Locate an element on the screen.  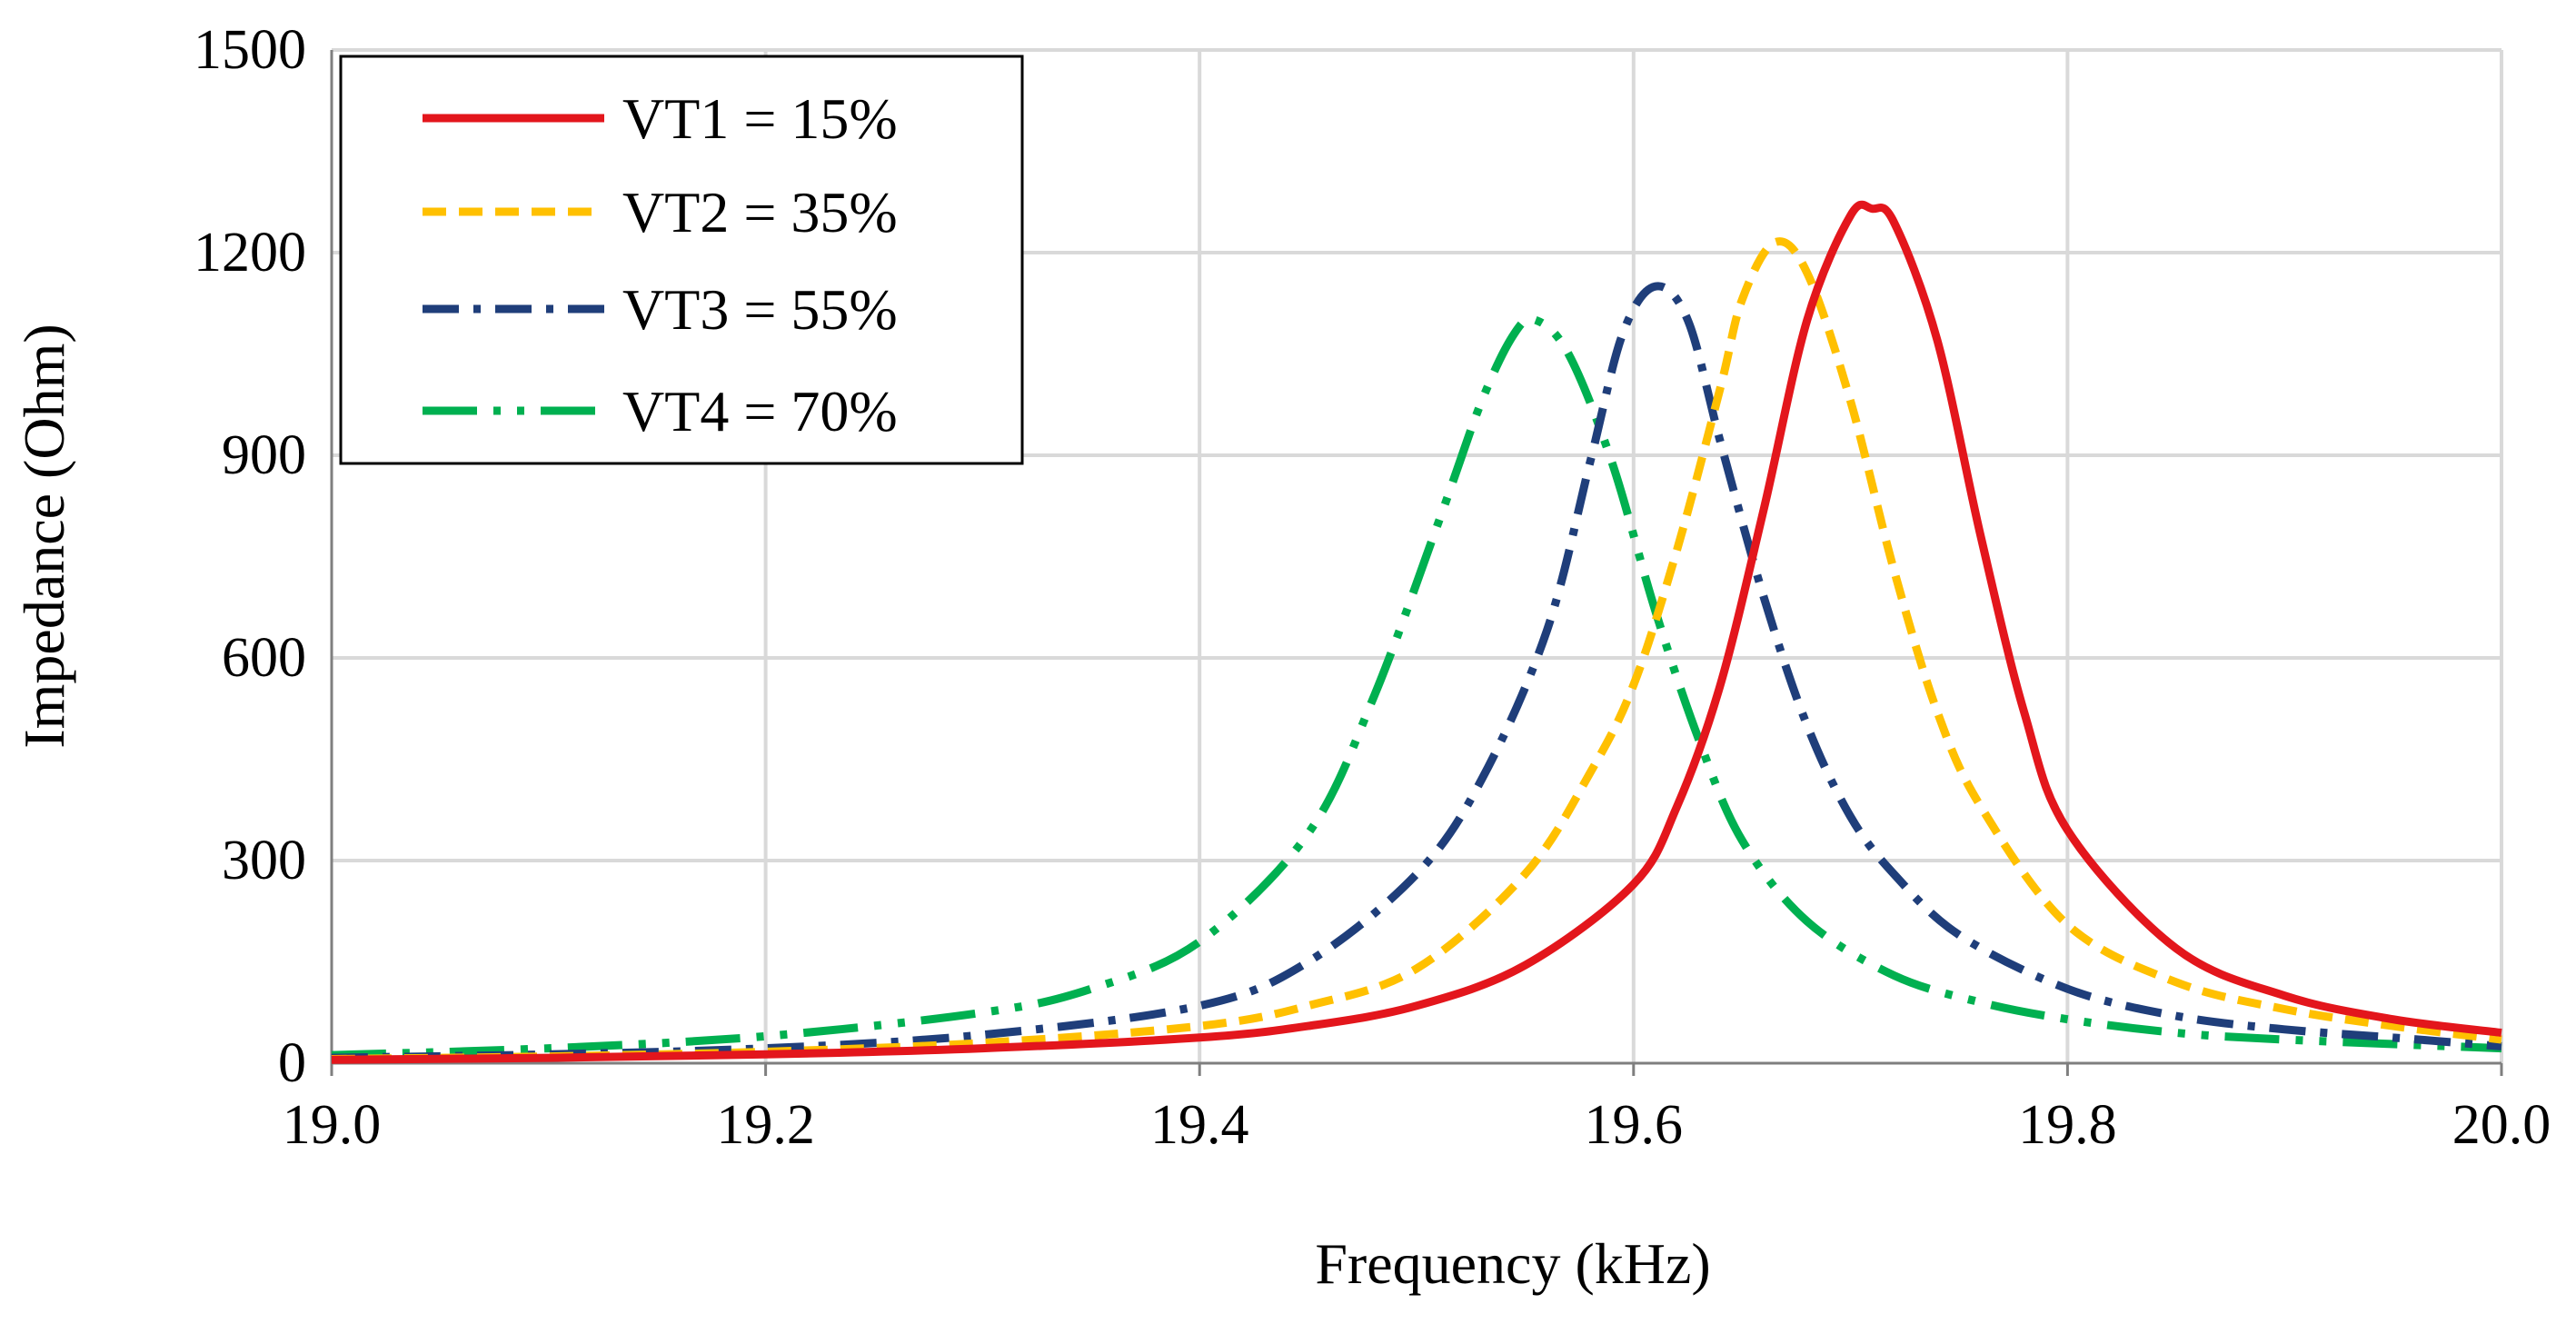
y-tick-label: 900 is located at coordinates (264, 455).